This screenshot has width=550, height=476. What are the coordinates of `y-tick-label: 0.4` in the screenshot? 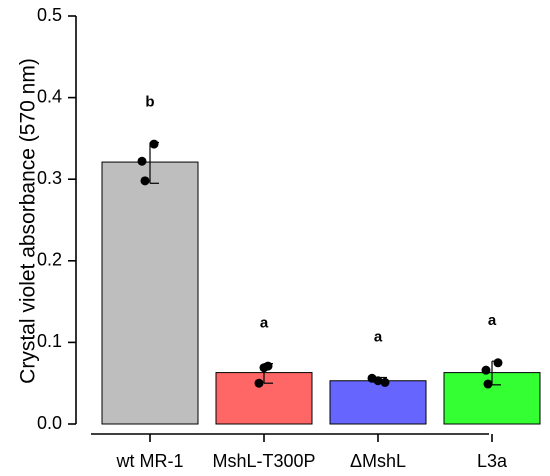 It's located at (49, 96).